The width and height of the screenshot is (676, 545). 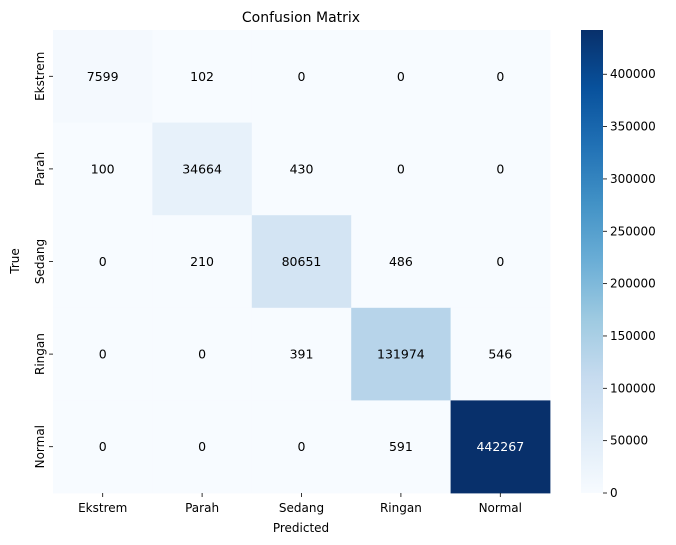 What do you see at coordinates (301, 528) in the screenshot?
I see `x-axis-label: Predicted` at bounding box center [301, 528].